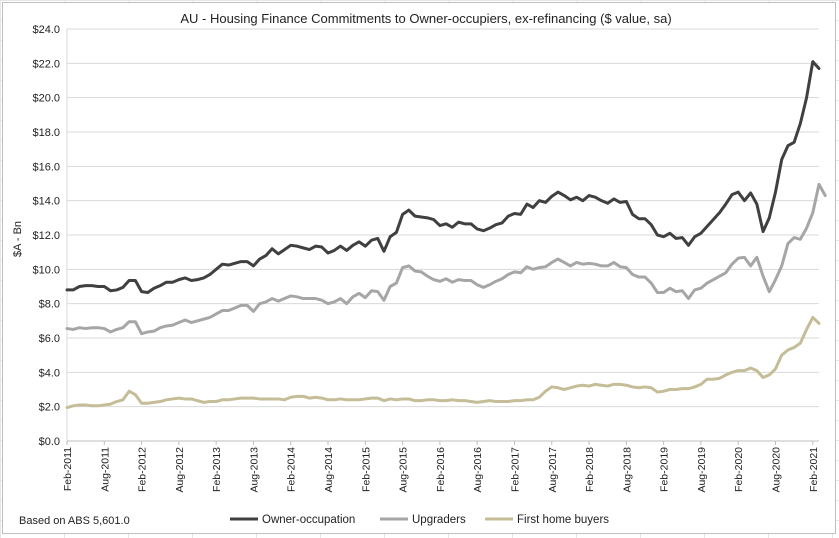 Image resolution: width=839 pixels, height=538 pixels. What do you see at coordinates (329, 470) in the screenshot?
I see `x-tick-label: Aug-2014` at bounding box center [329, 470].